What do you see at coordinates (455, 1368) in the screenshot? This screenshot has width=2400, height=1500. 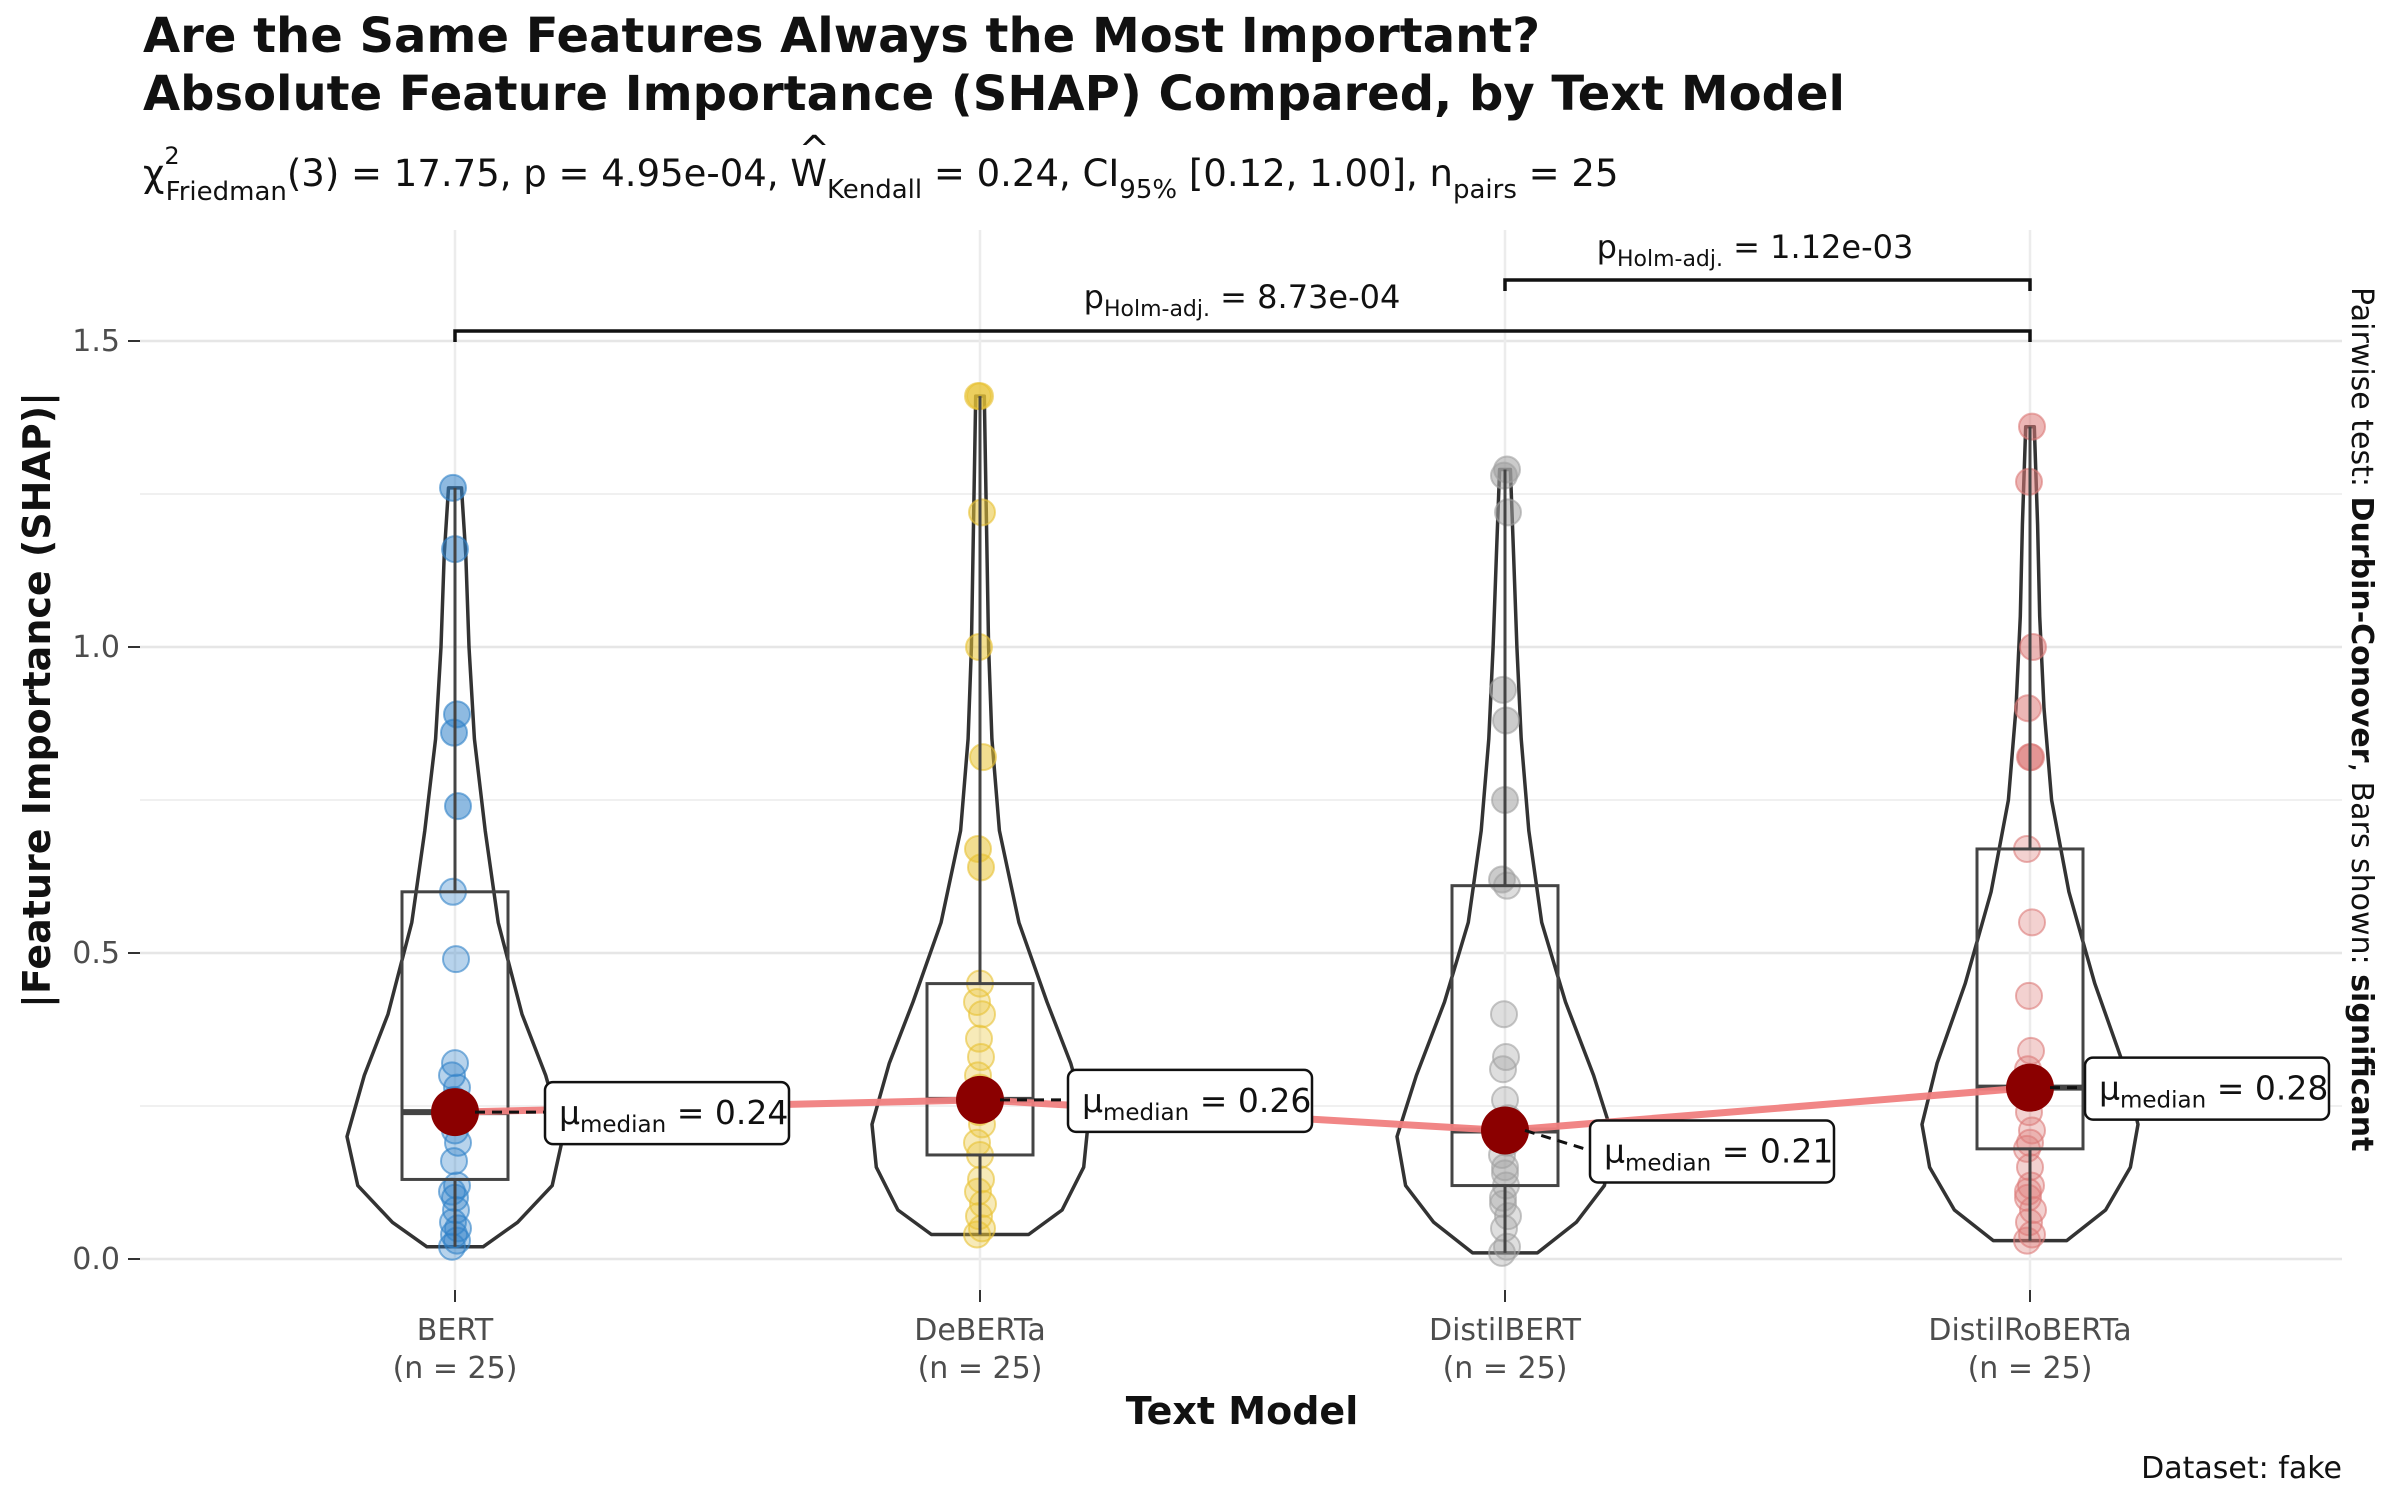 I see `x-tick-n-0: (n = 25)` at bounding box center [455, 1368].